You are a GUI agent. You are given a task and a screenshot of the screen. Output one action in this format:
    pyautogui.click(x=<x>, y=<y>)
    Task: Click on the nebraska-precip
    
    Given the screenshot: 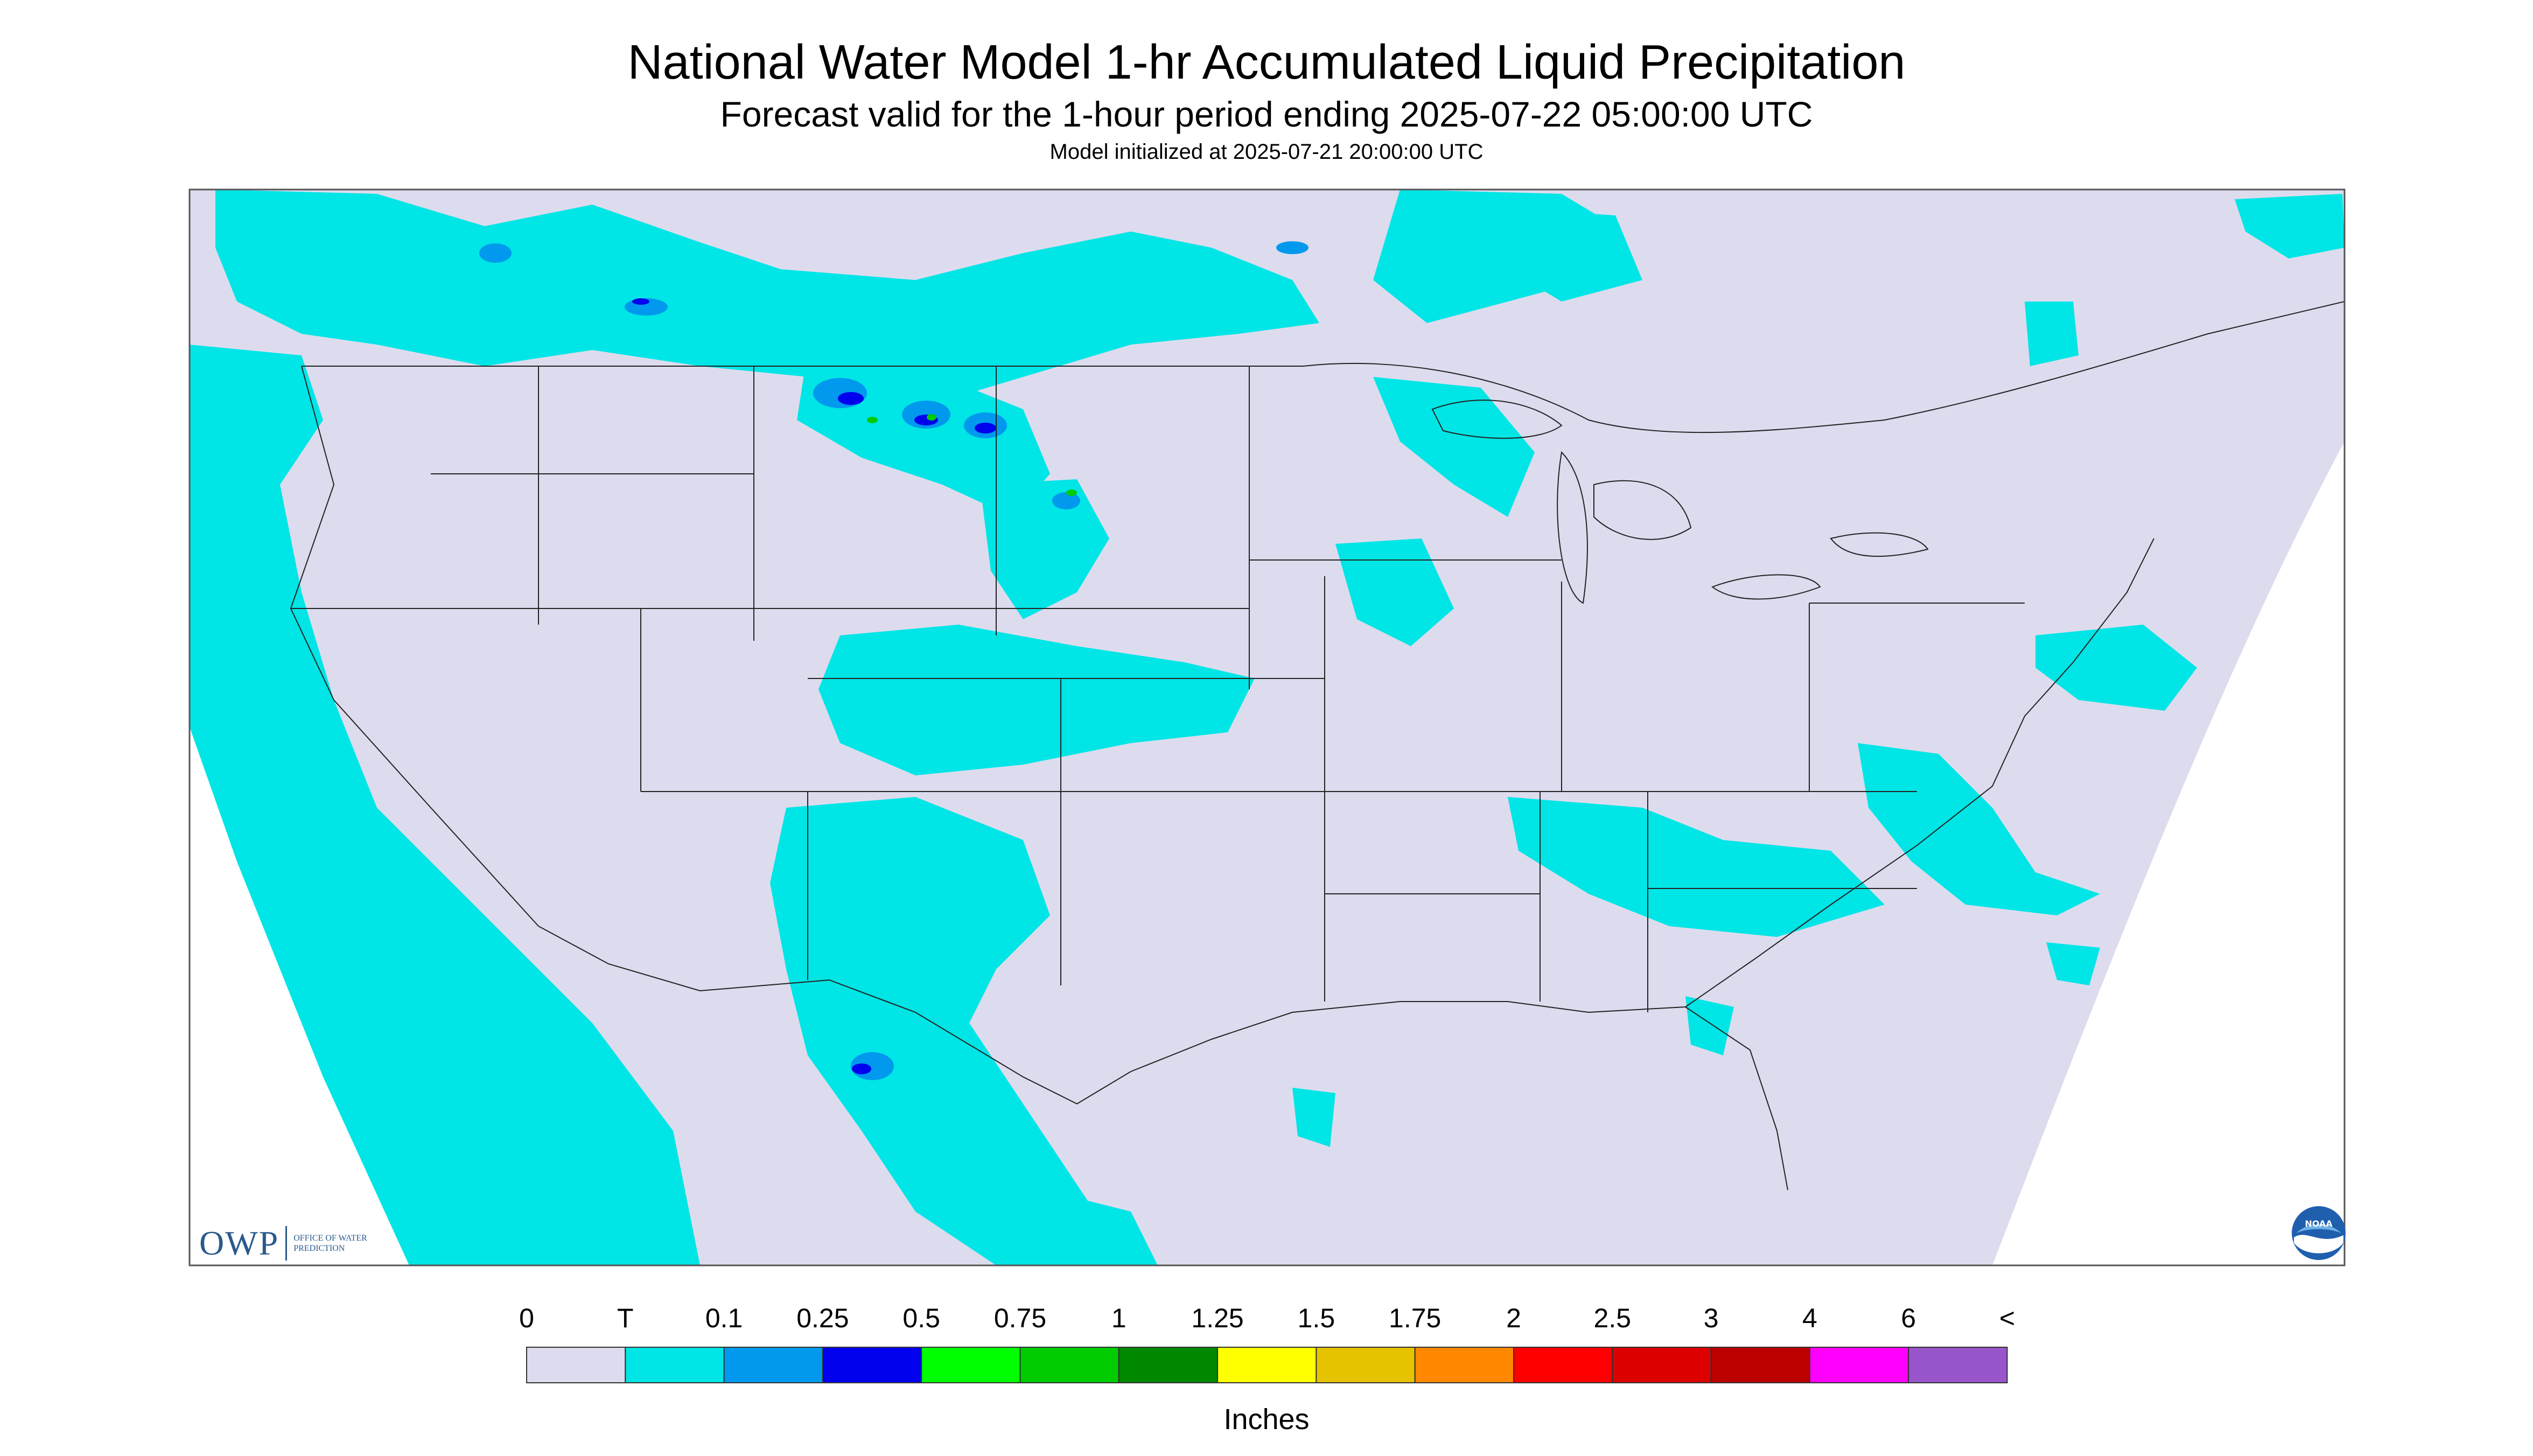 What is the action you would take?
    pyautogui.click(x=1044, y=549)
    